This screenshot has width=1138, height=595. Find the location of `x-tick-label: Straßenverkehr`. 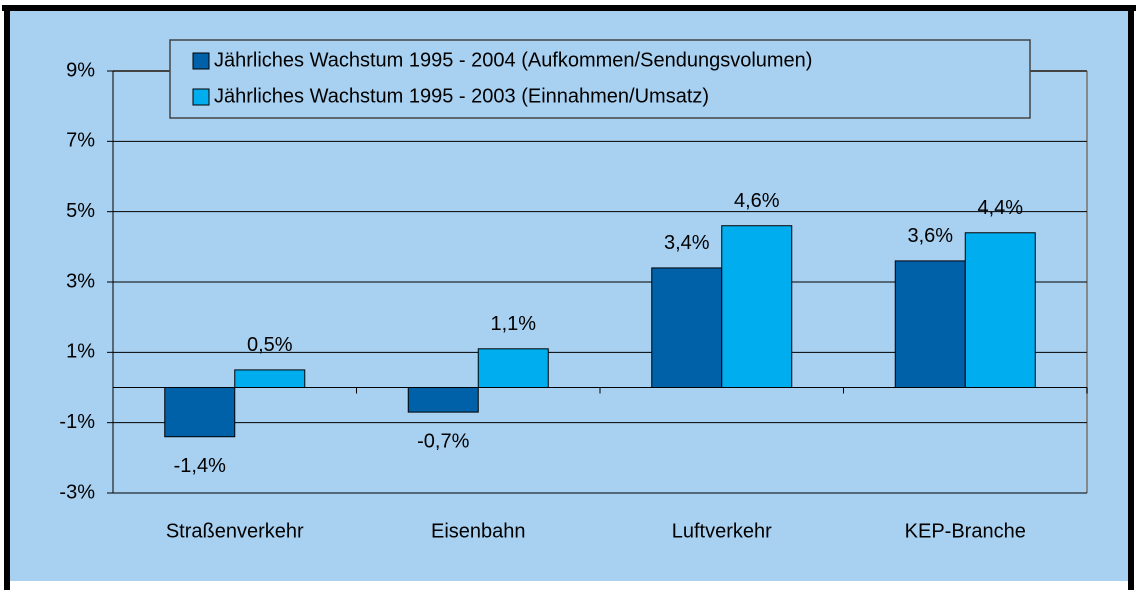

x-tick-label: Straßenverkehr is located at coordinates (235, 531).